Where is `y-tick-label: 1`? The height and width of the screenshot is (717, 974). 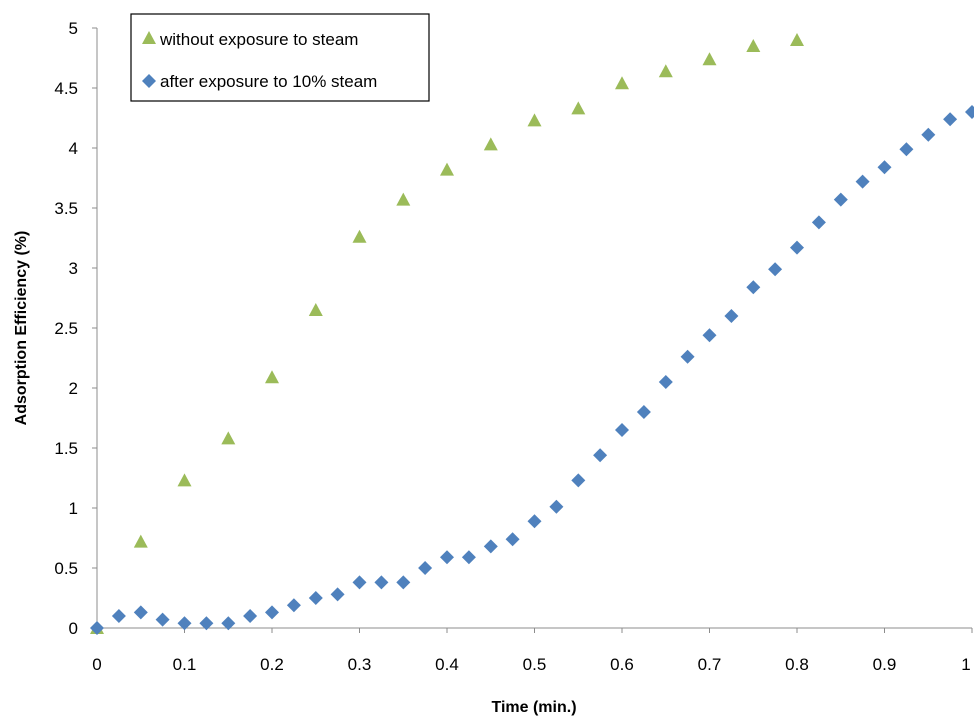
y-tick-label: 1 is located at coordinates (73, 508).